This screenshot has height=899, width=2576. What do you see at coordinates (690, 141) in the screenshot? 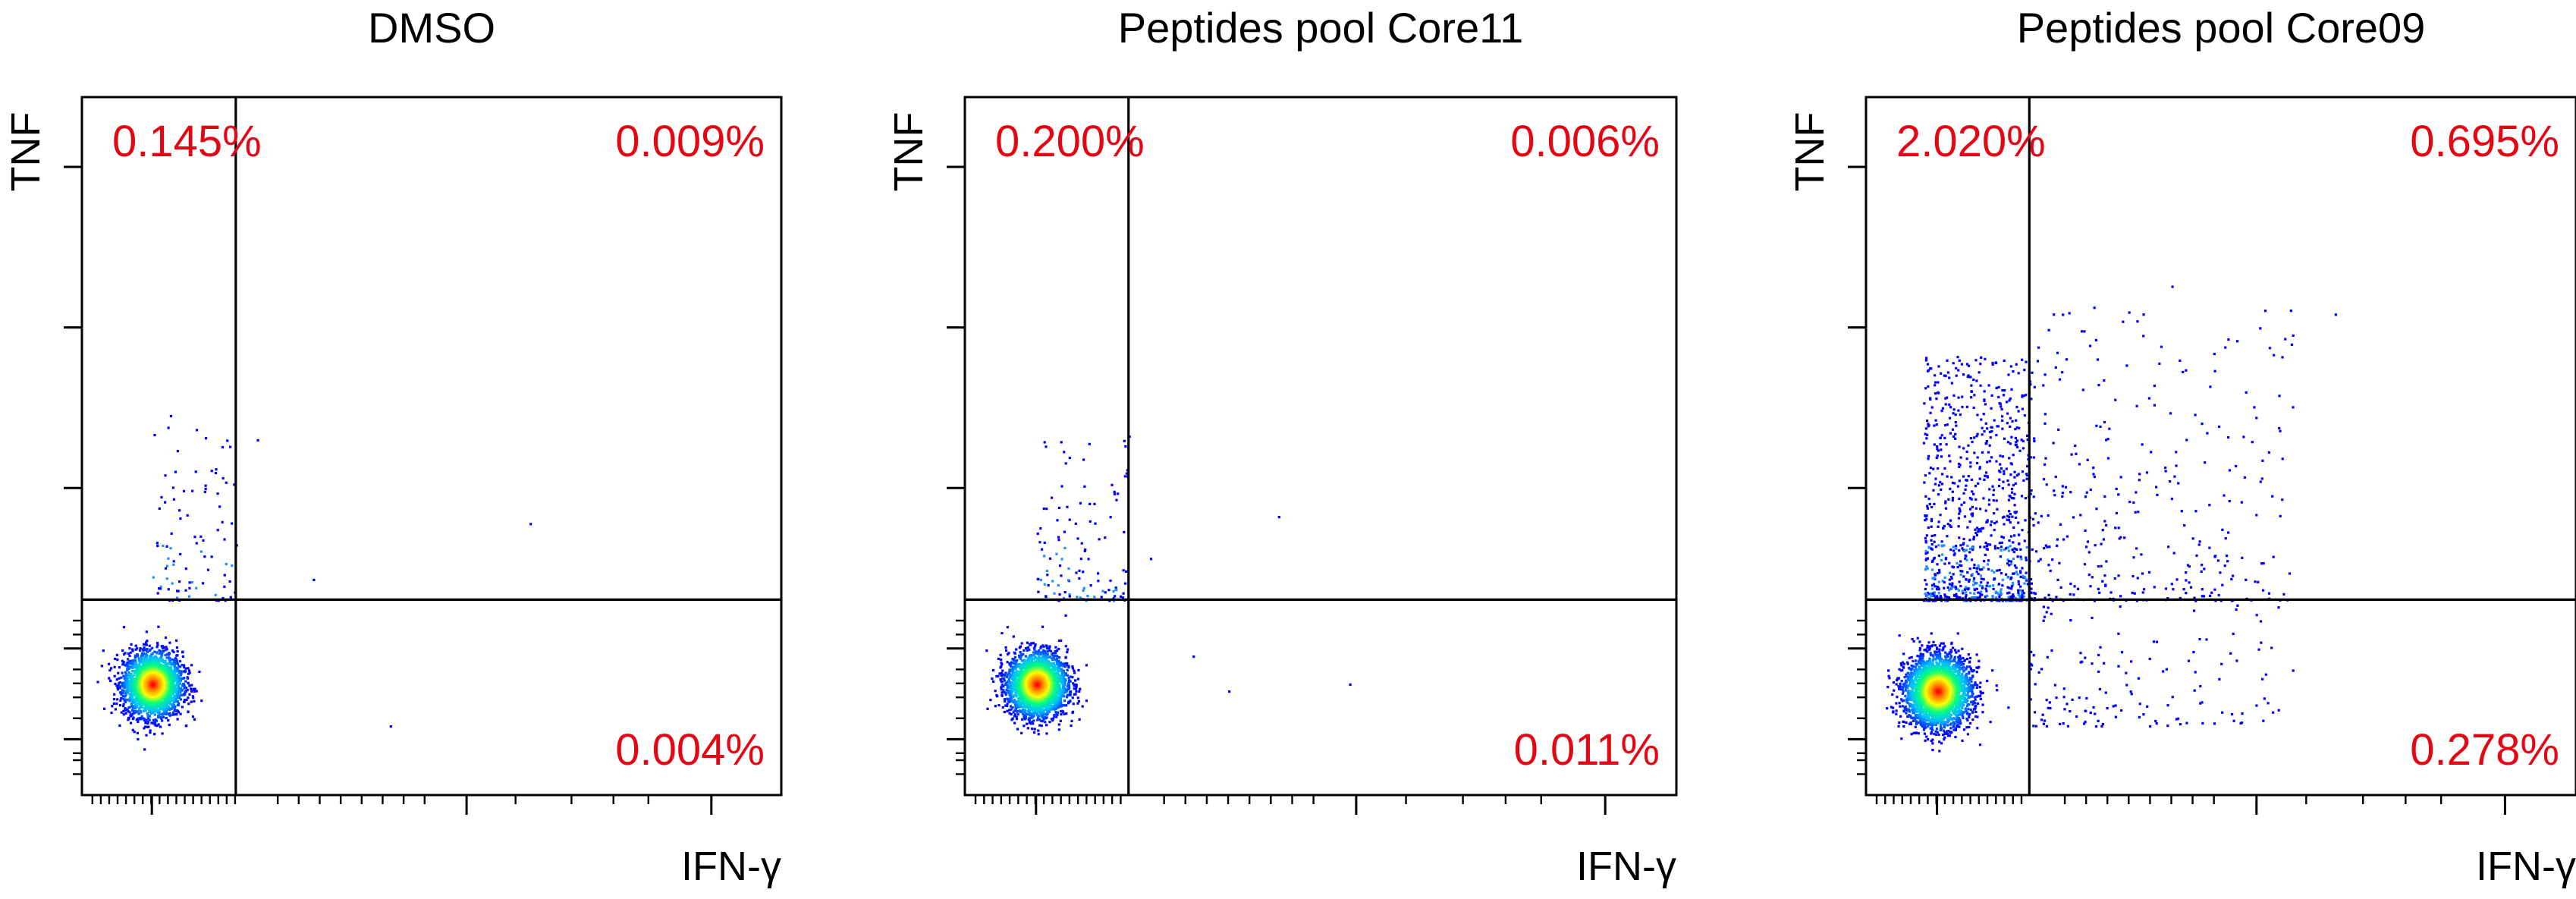
I see `quadrant-percent-upper-right: 0.009%` at bounding box center [690, 141].